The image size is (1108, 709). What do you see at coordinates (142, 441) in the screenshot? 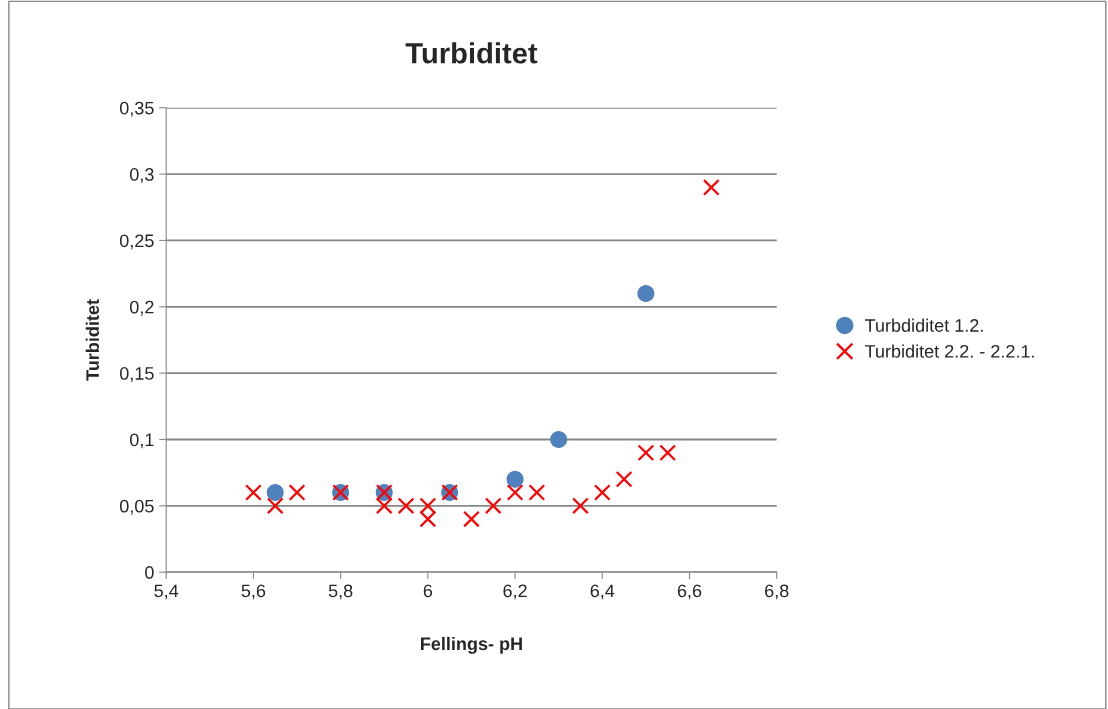
I see `y-tick-label: 0,1` at bounding box center [142, 441].